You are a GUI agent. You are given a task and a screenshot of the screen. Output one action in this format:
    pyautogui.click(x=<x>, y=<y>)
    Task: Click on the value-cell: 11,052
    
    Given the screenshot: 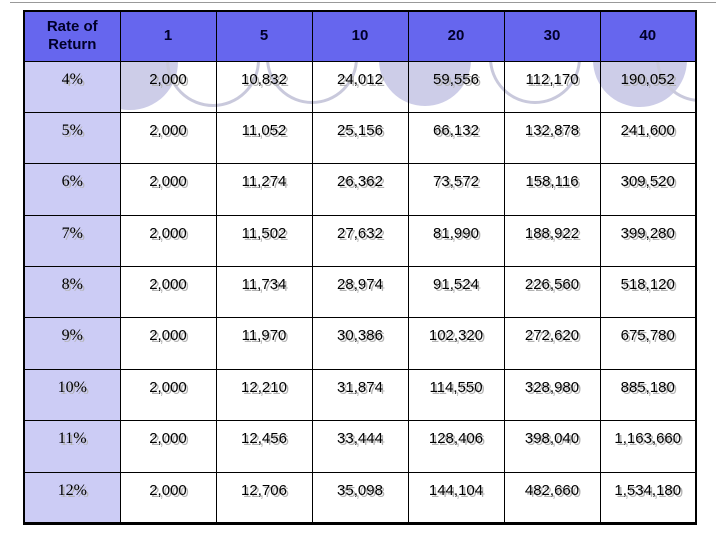 What is the action you would take?
    pyautogui.click(x=264, y=138)
    